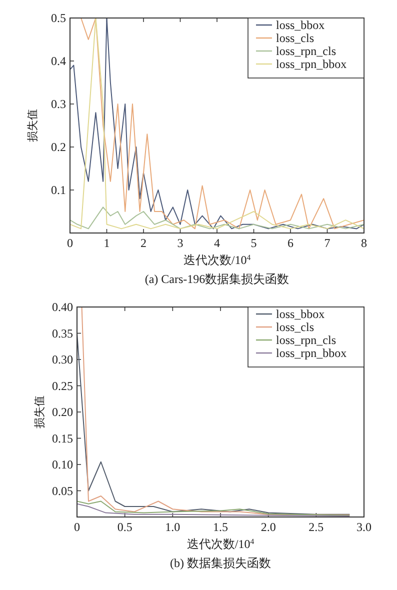 The width and height of the screenshot is (397, 590). I want to click on line-series, so click(217, 218).